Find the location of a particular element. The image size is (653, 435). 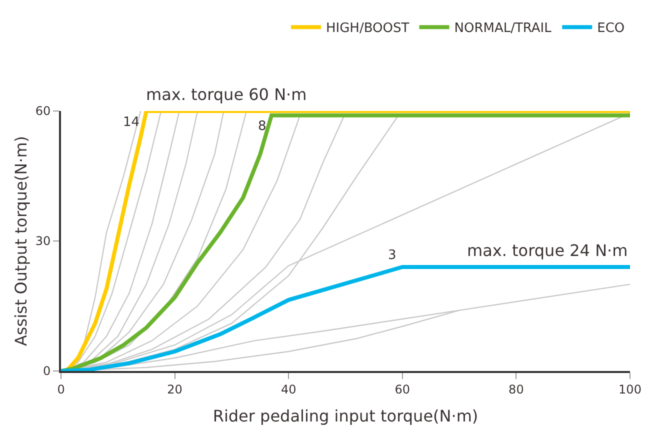

annotation: 14 is located at coordinates (131, 122).